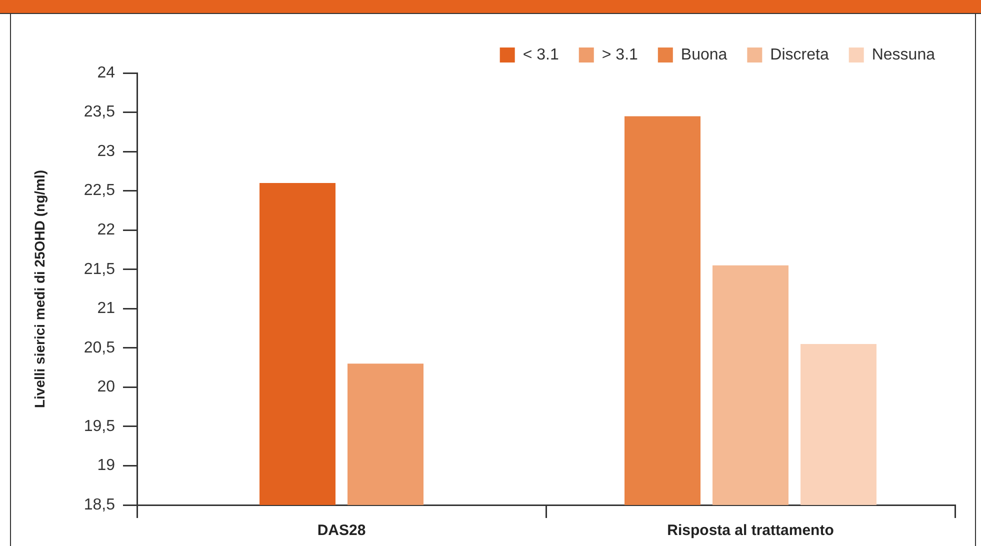 This screenshot has height=546, width=981. I want to click on y-tick-label: 21,5, so click(100, 269).